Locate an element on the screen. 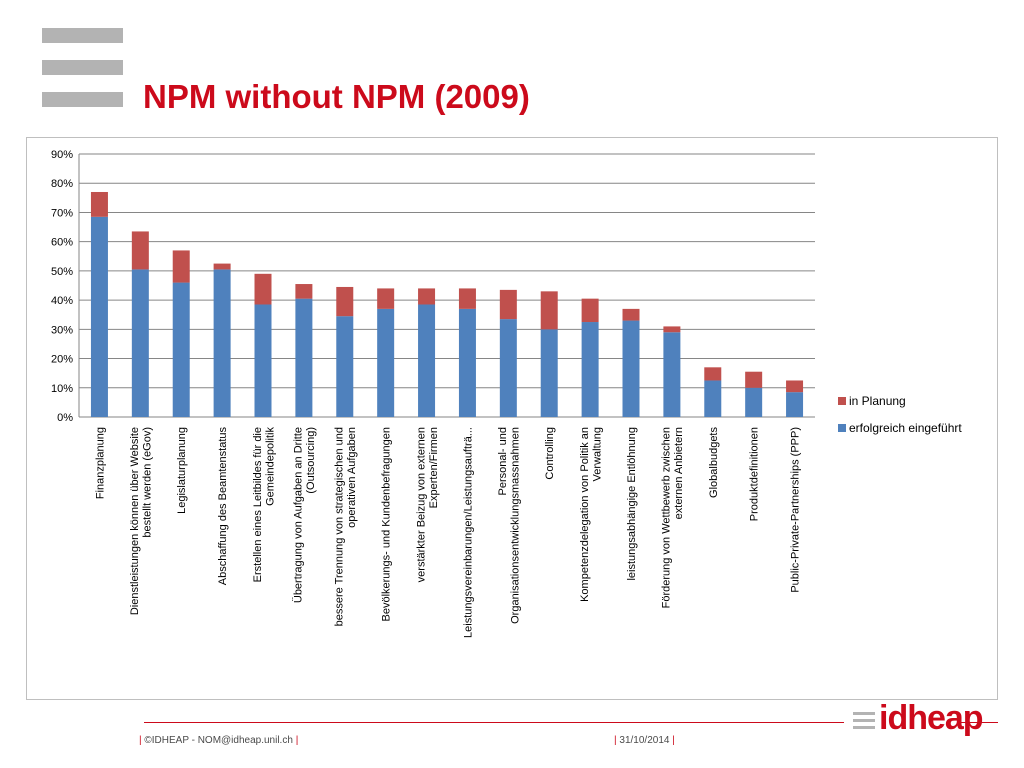 Image resolution: width=1024 pixels, height=768 pixels. x-tick-label: Legislaturplanung is located at coordinates (182, 470).